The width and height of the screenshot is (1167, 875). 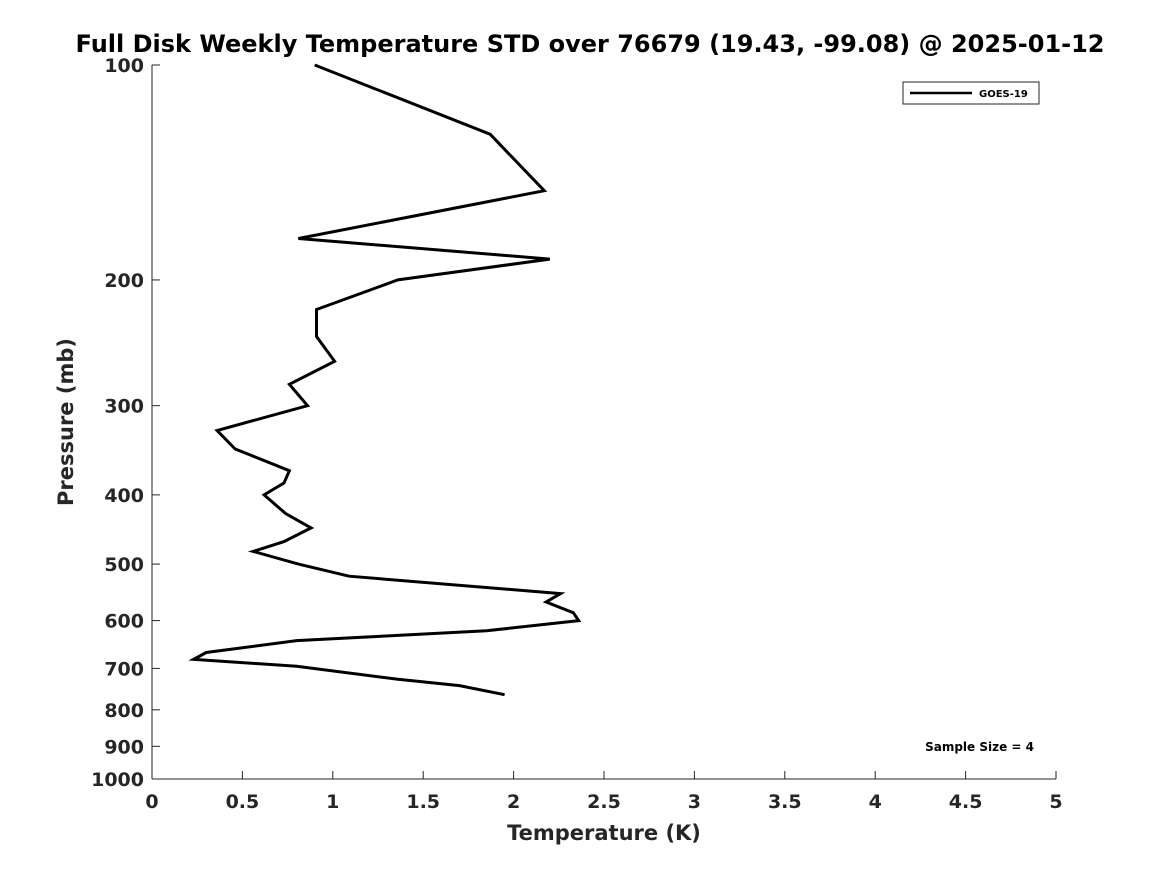 What do you see at coordinates (513, 802) in the screenshot?
I see `x-tick-label: 2` at bounding box center [513, 802].